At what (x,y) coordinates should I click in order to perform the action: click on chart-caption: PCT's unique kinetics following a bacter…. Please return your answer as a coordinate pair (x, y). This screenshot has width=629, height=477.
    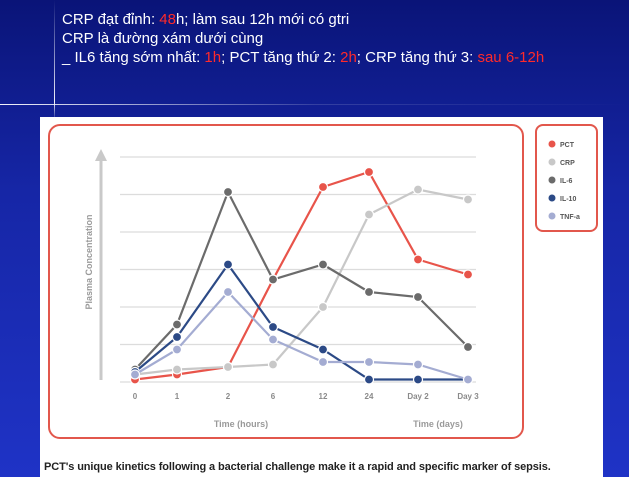
    Looking at the image, I should click on (297, 467).